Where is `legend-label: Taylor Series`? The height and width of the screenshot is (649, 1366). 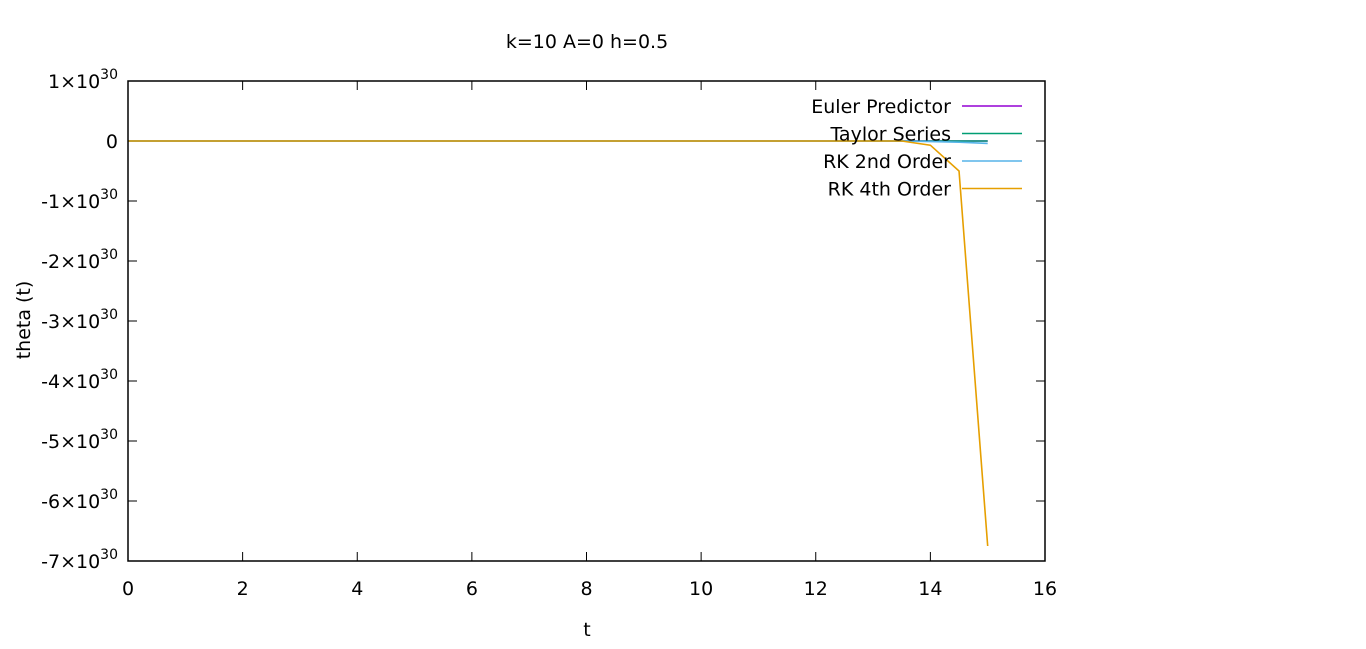
legend-label: Taylor Series is located at coordinates (890, 135).